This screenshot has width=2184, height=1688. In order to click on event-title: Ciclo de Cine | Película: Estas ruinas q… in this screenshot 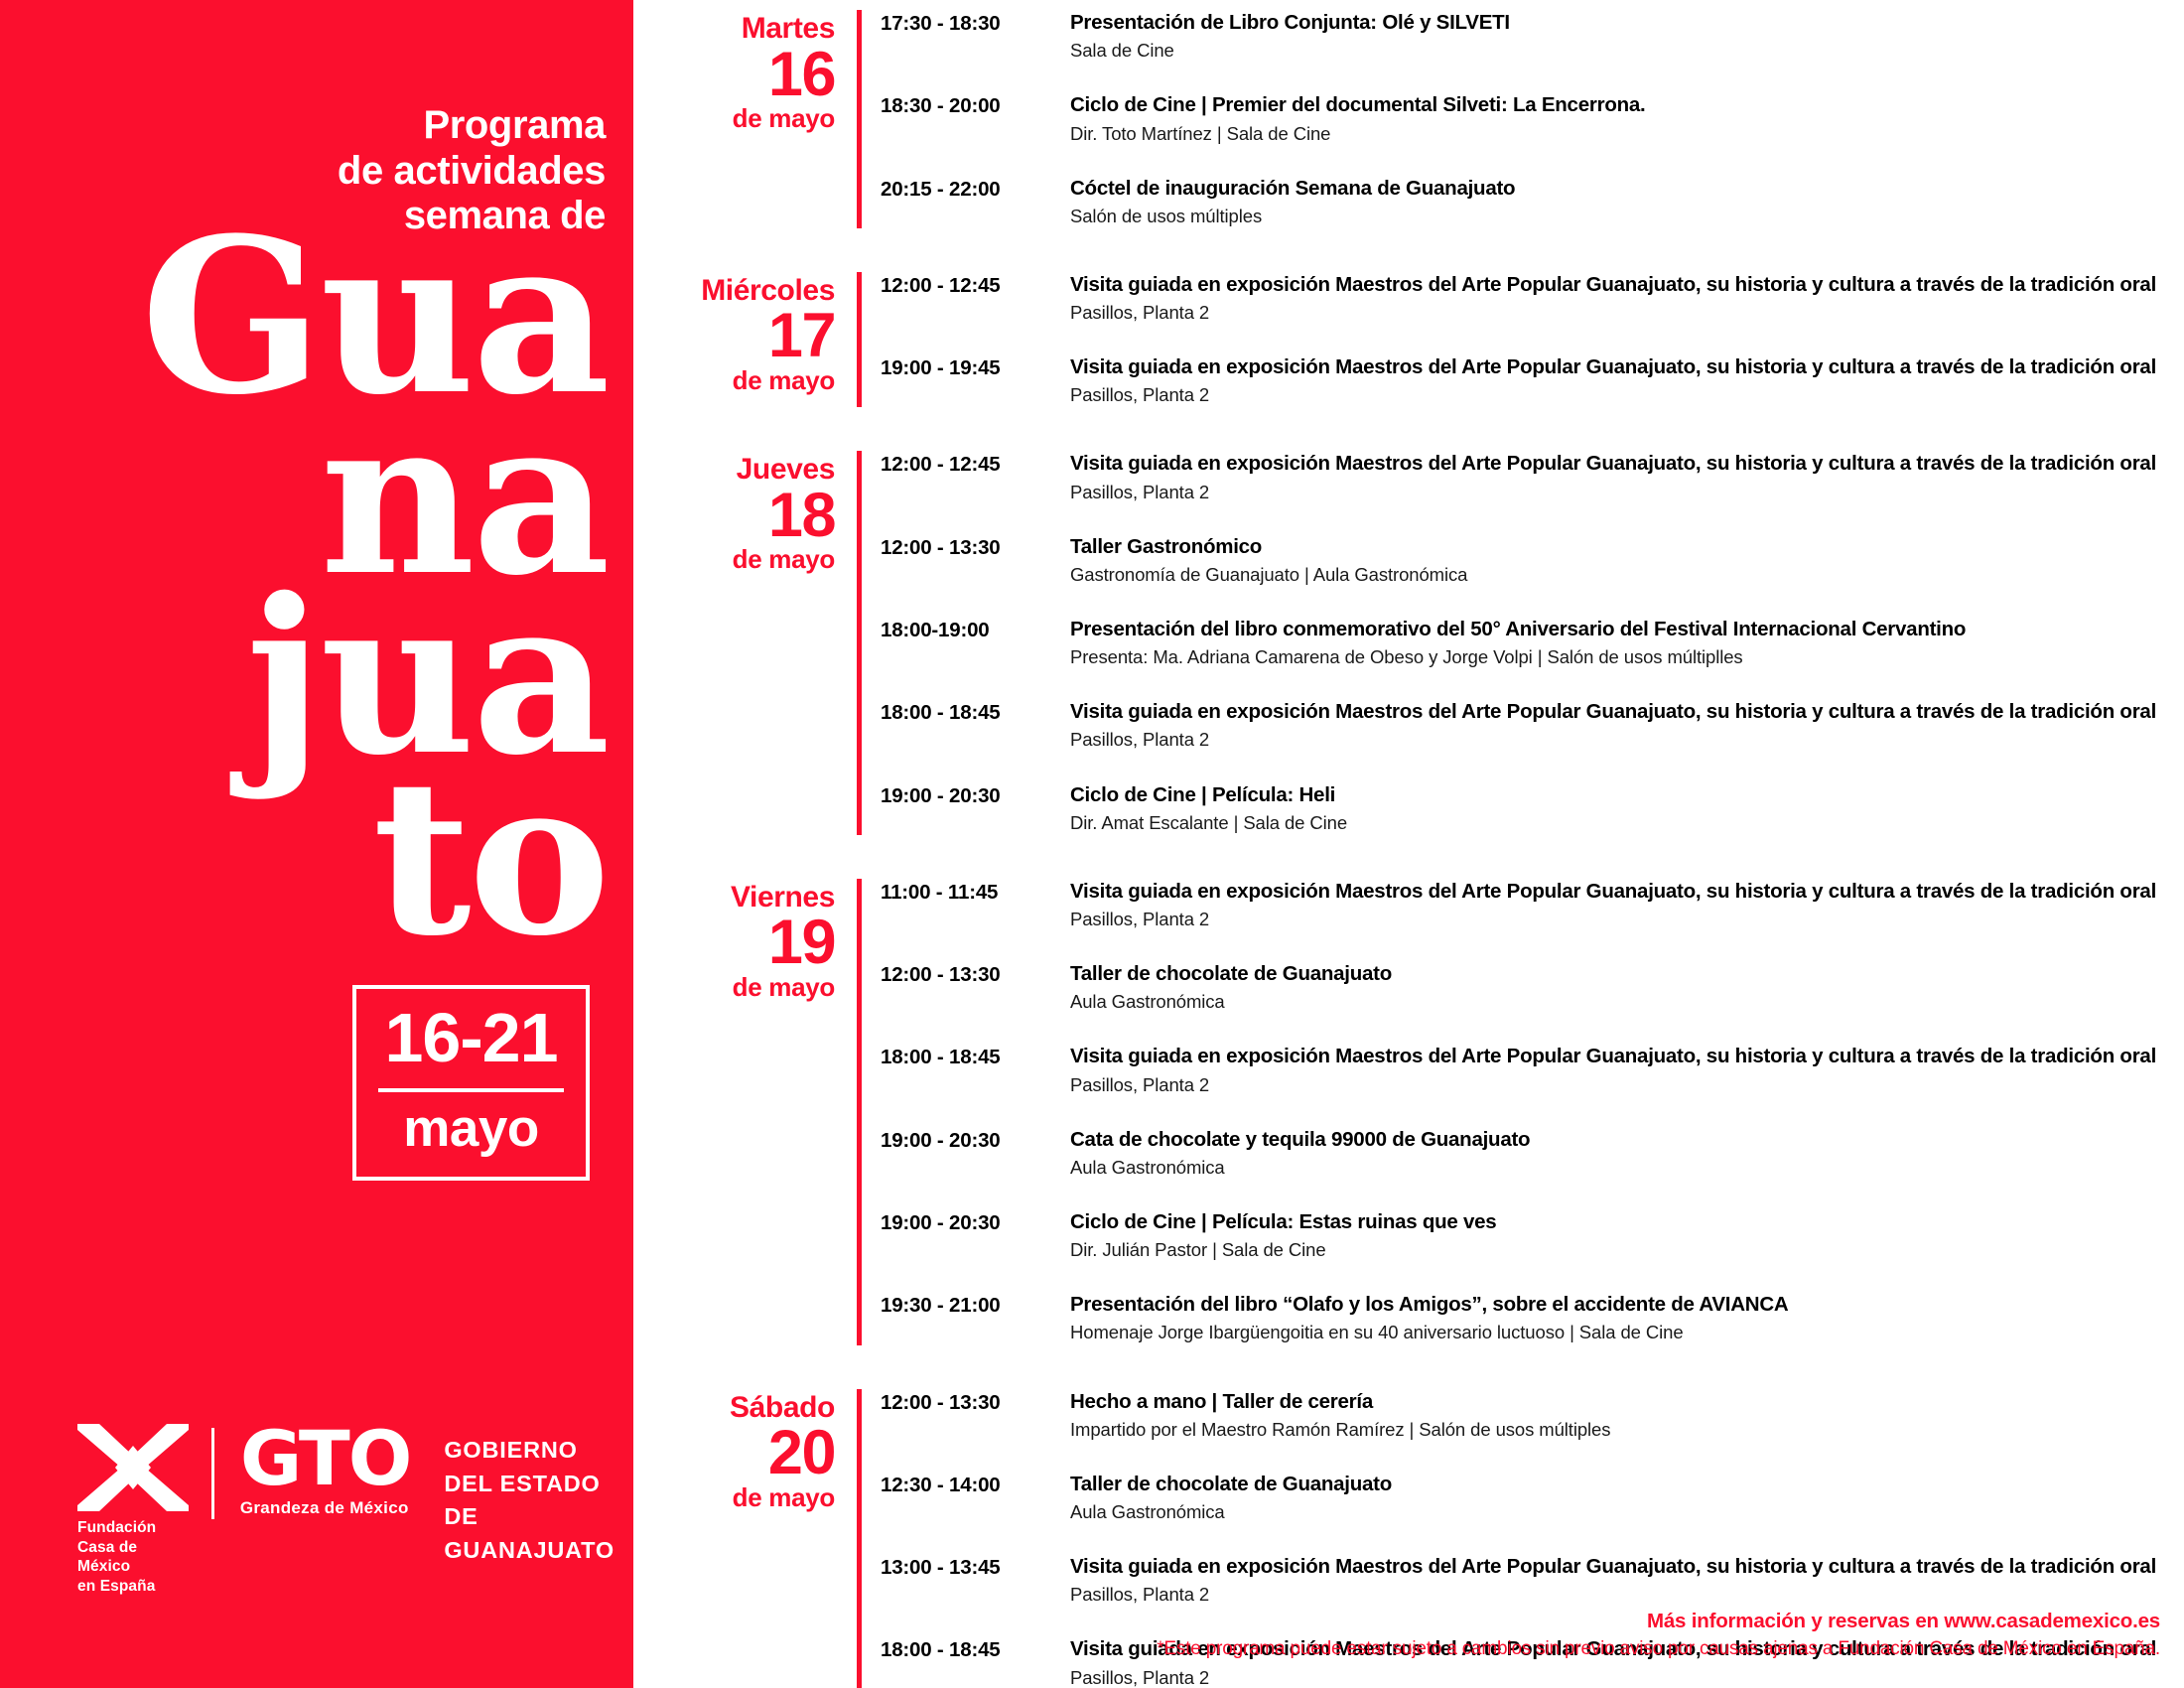, I will do `click(1283, 1221)`.